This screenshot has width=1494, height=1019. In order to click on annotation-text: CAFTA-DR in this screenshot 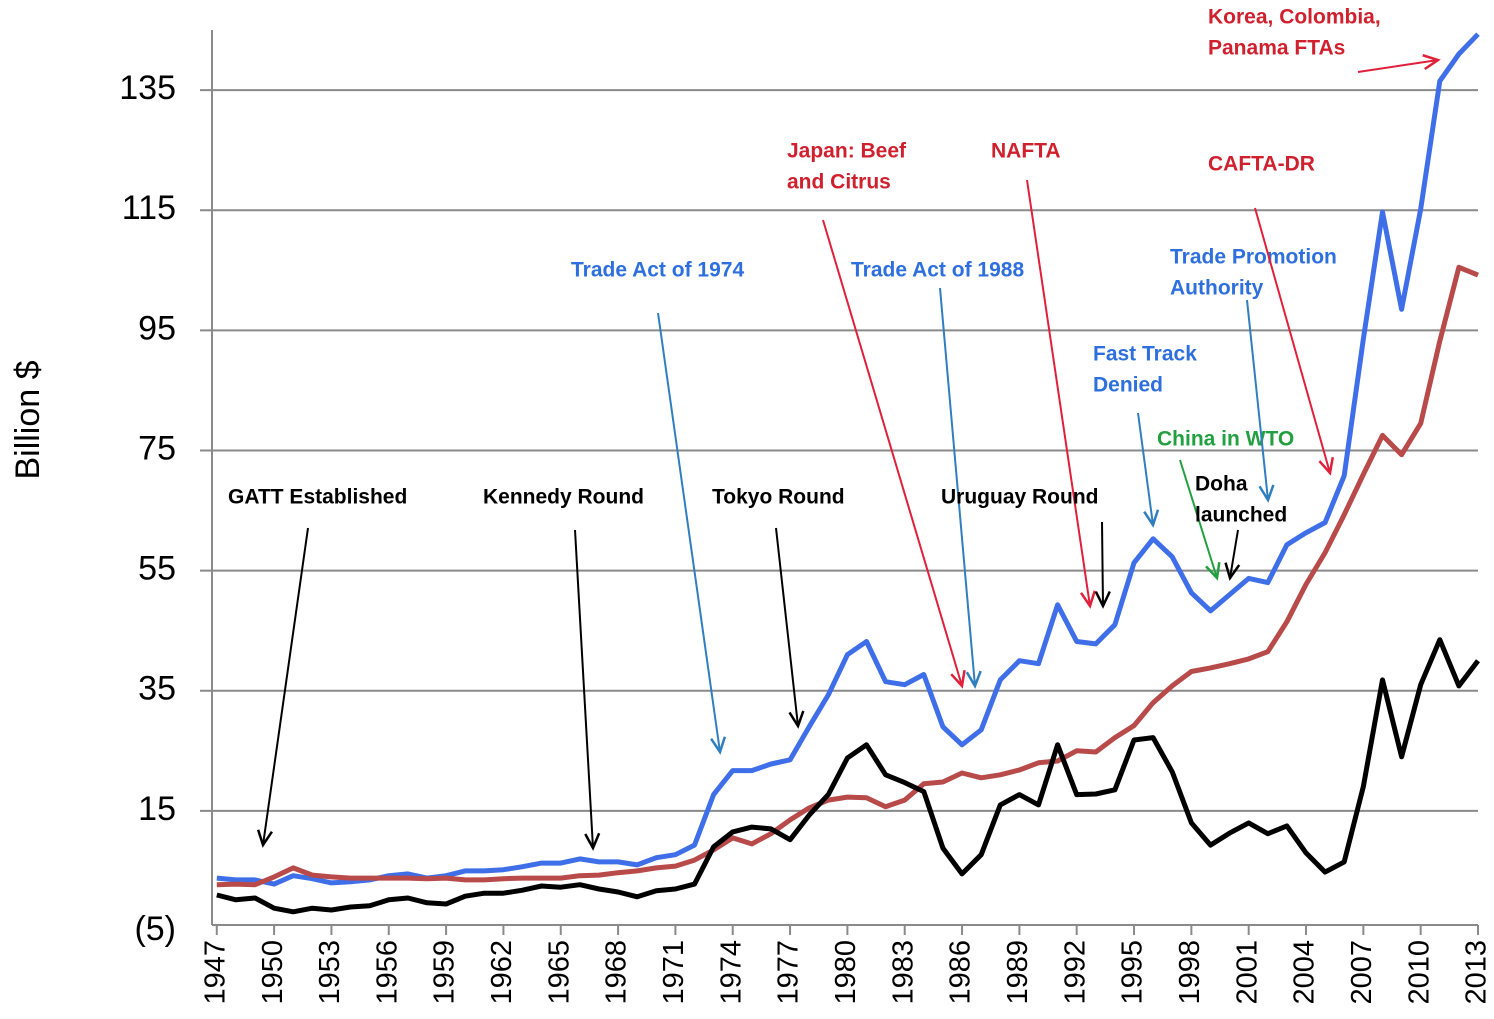, I will do `click(1261, 164)`.